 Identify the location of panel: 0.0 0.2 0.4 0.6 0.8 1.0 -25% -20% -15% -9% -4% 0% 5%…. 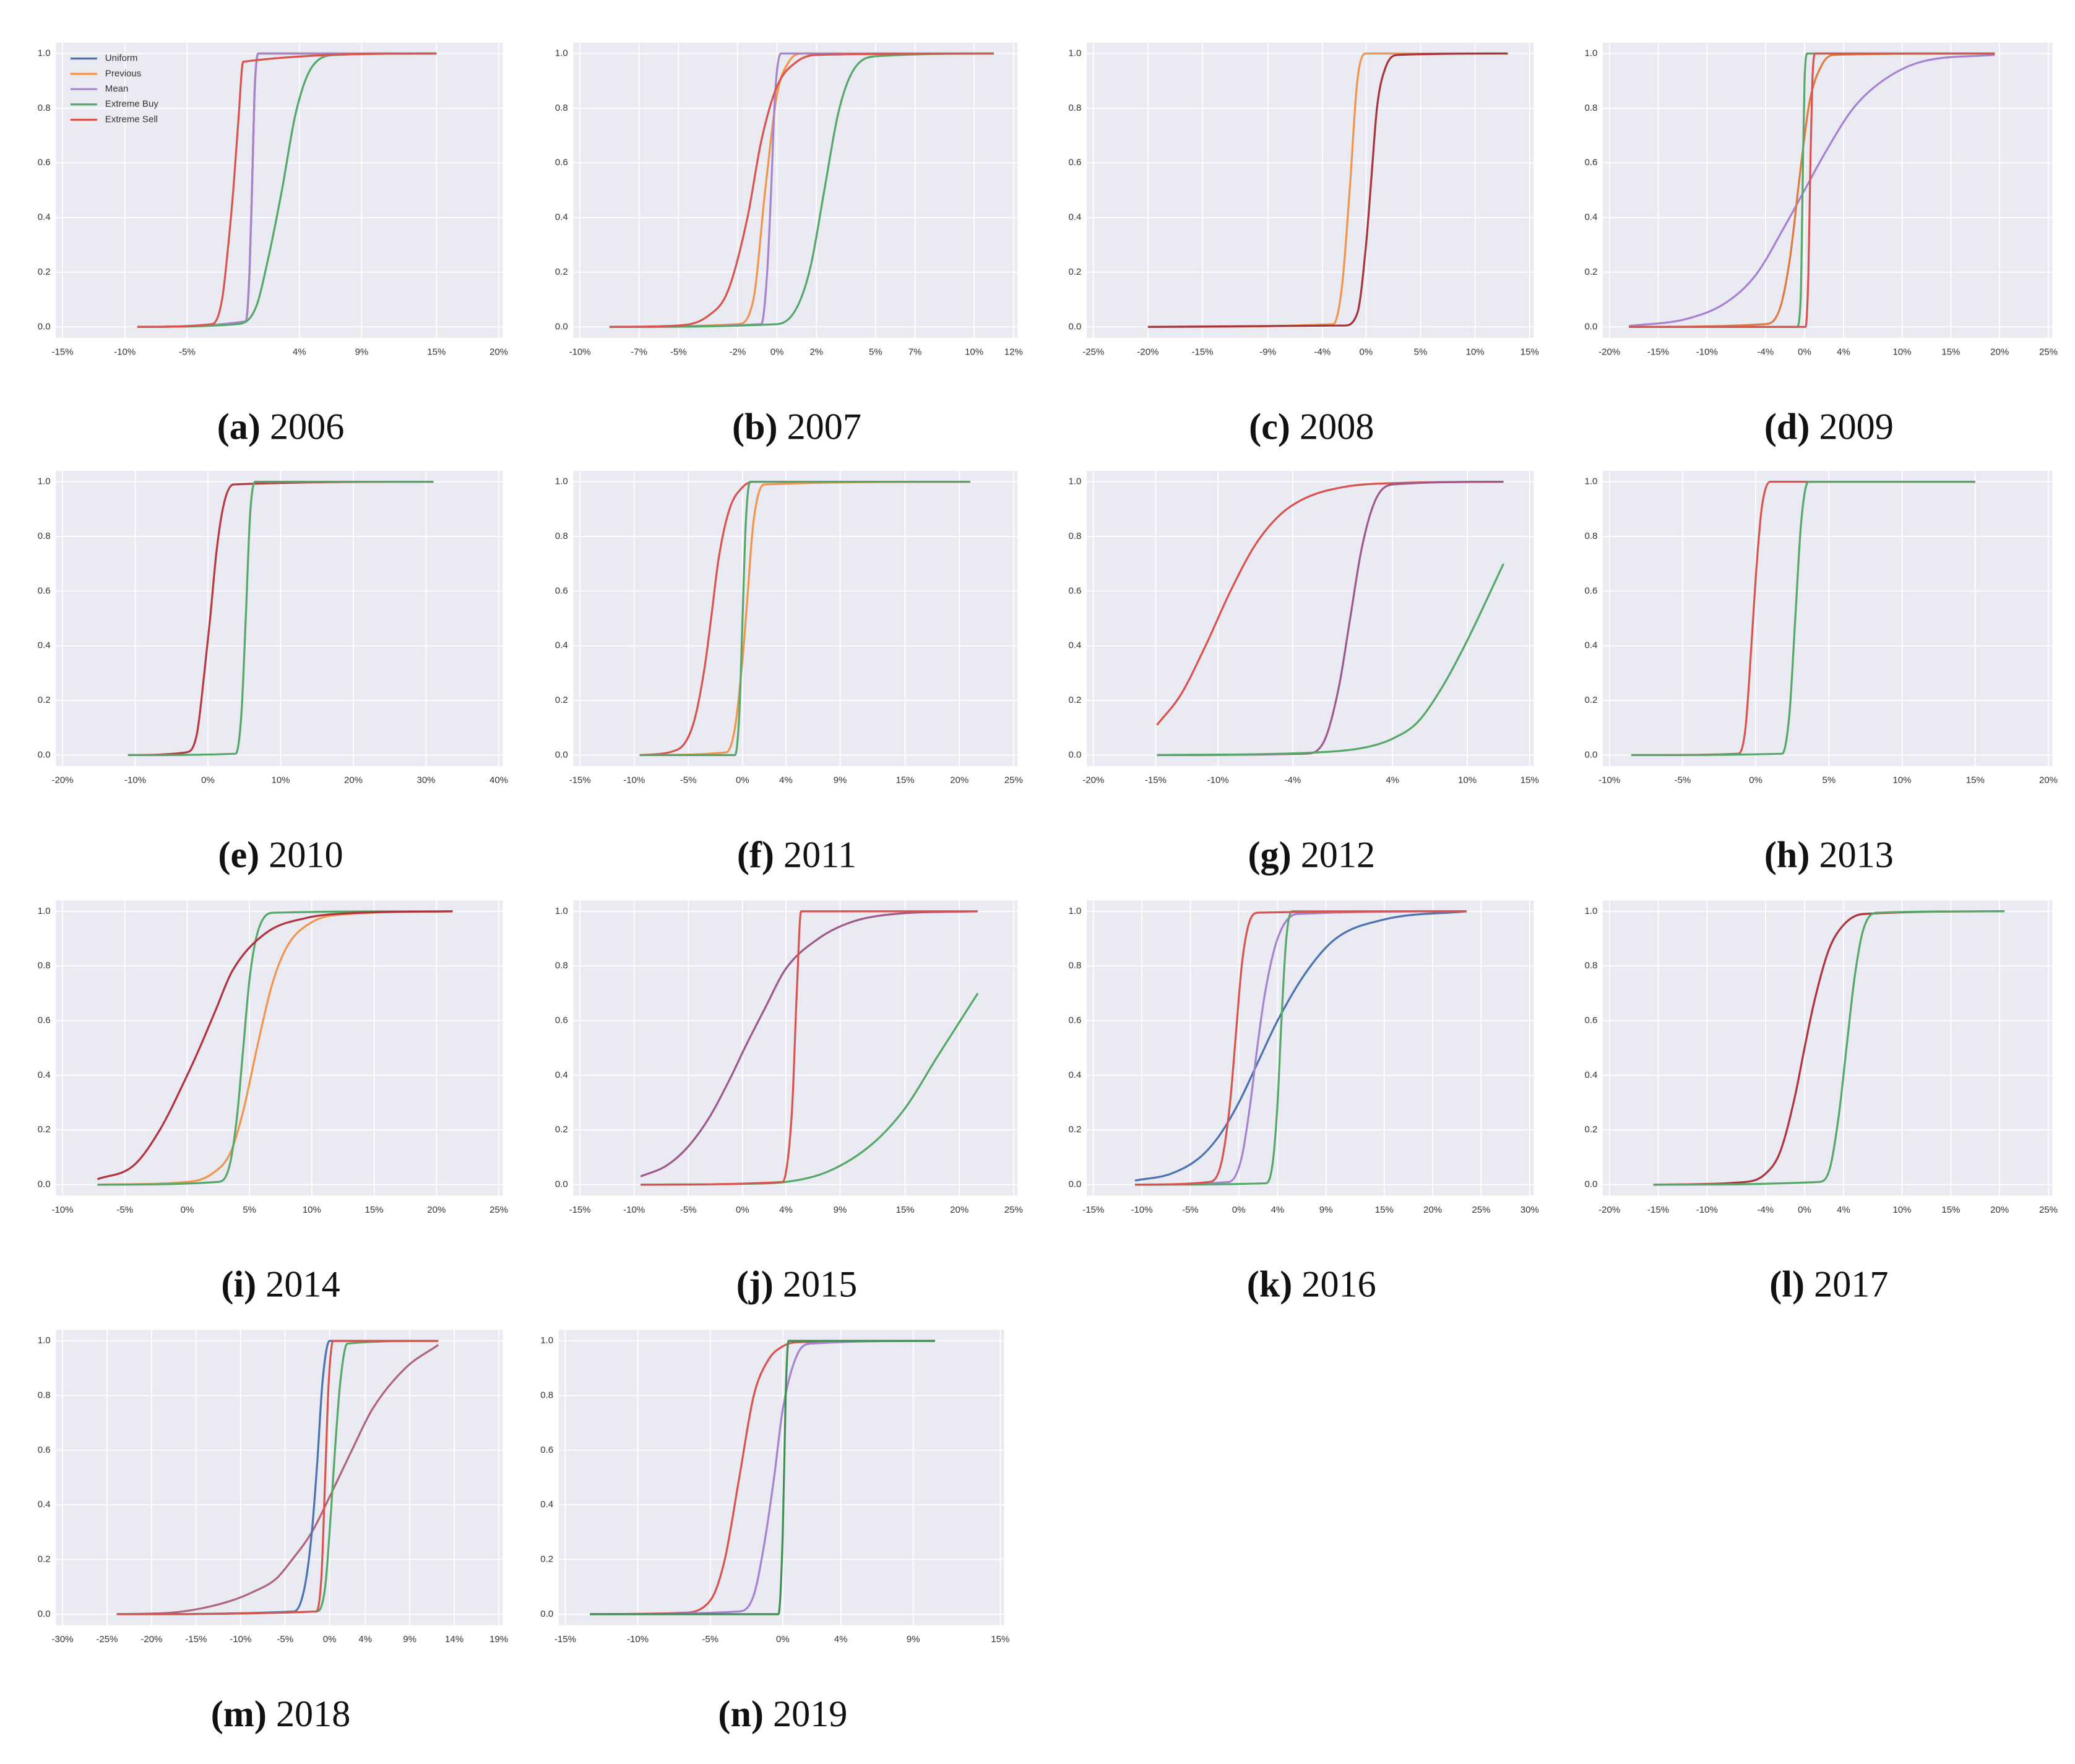
(1304, 244).